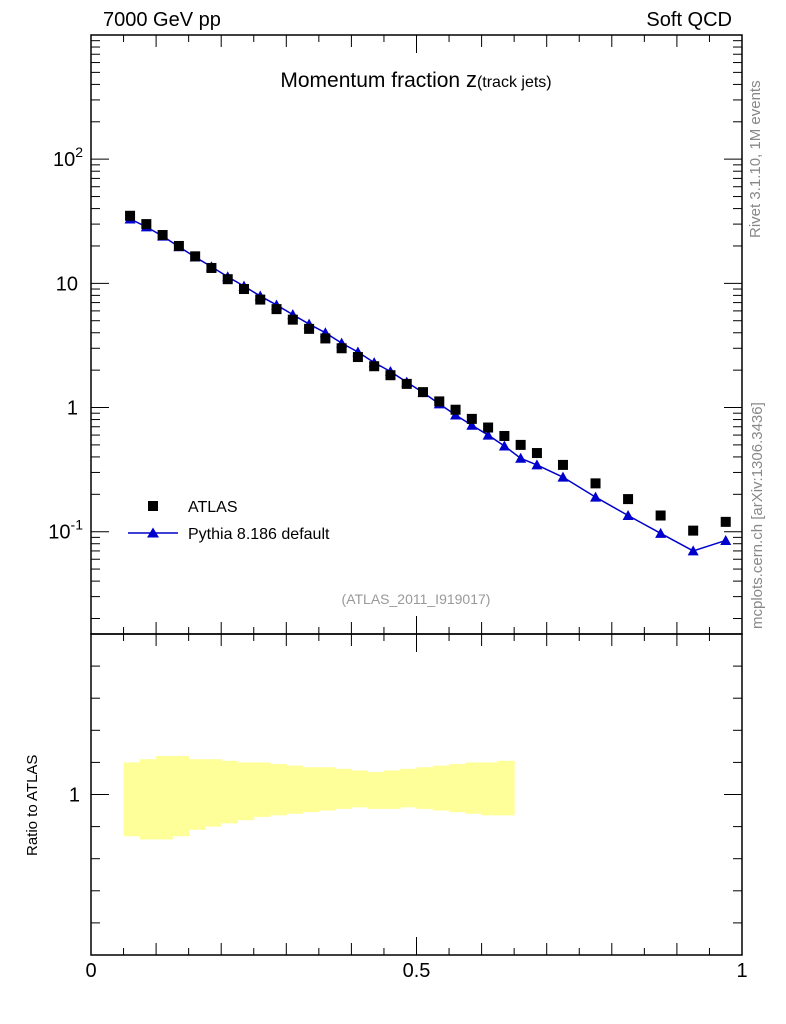  I want to click on x-tick-label: 0.5, so click(417, 971).